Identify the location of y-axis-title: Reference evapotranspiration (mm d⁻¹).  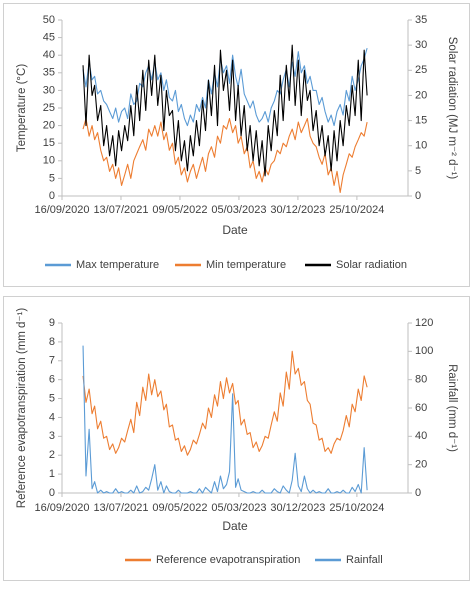
(22, 408).